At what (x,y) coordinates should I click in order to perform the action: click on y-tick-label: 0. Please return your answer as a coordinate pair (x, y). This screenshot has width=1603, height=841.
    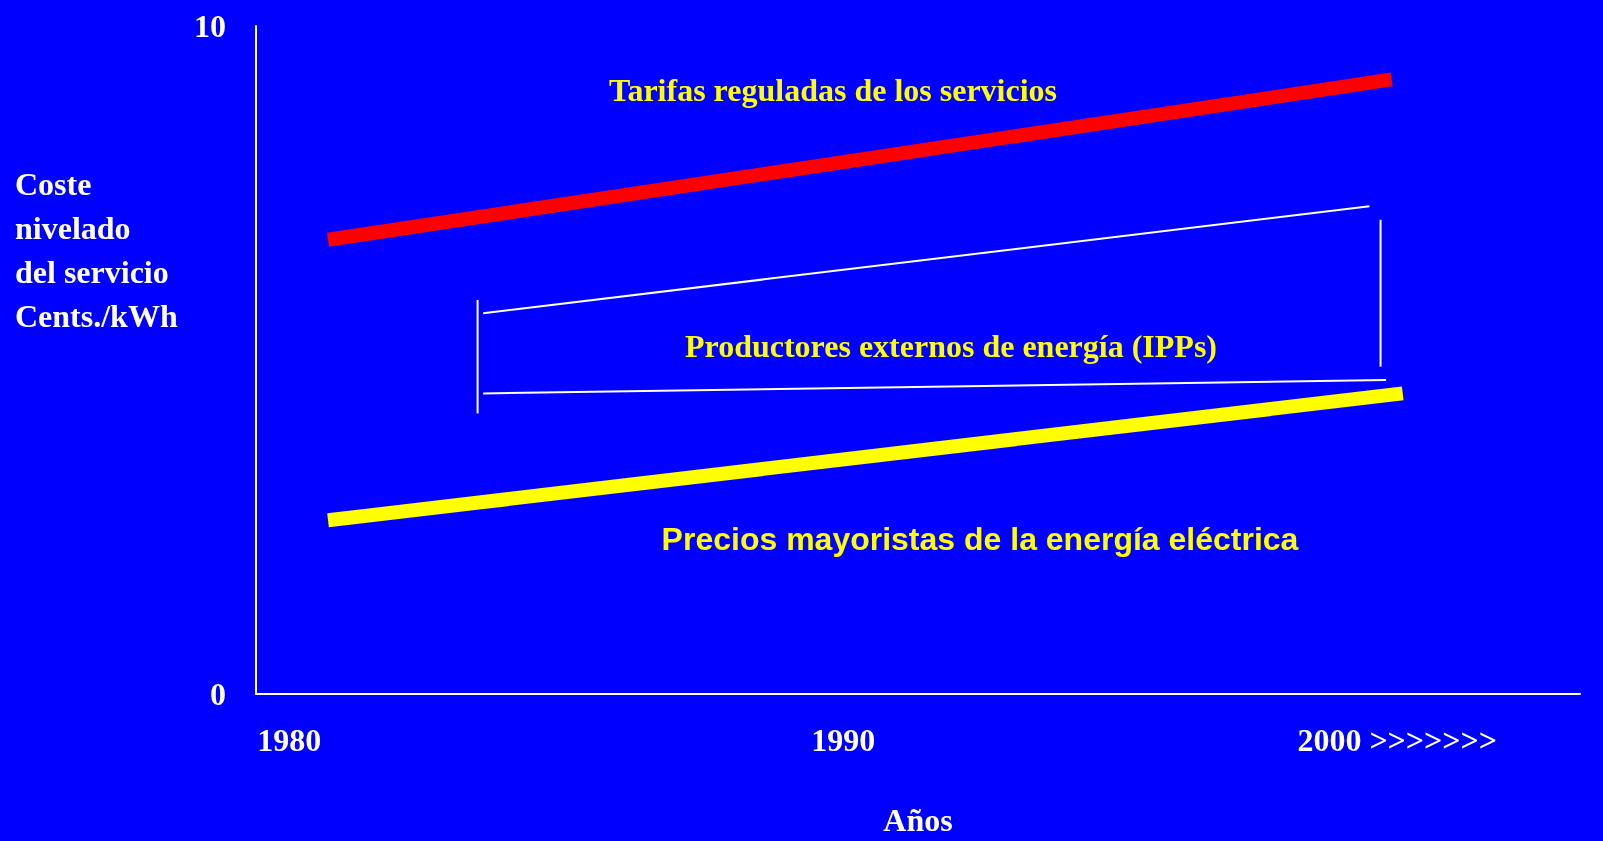
    Looking at the image, I should click on (218, 694).